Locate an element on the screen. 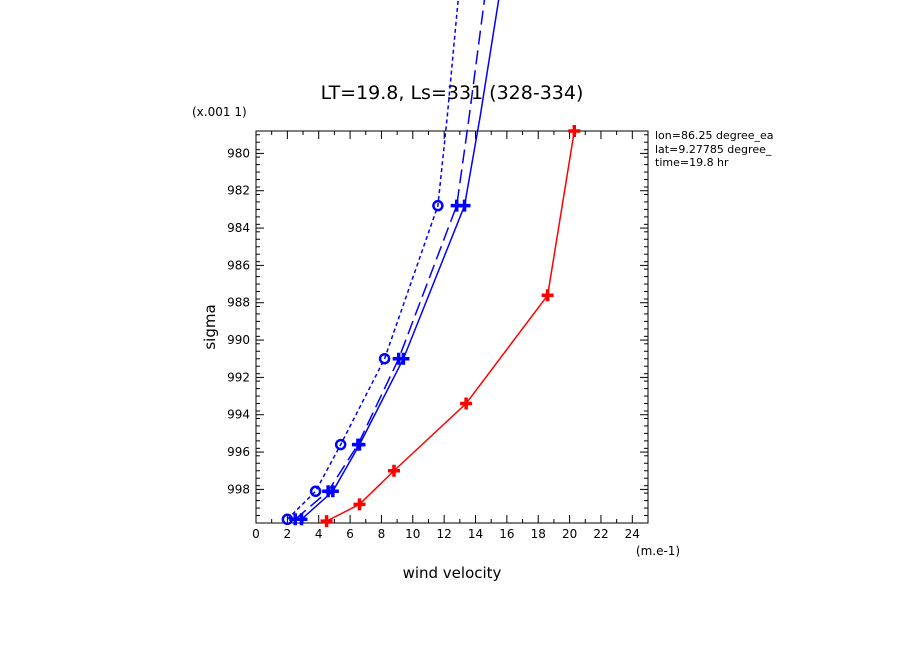  x-tick-label: 0 is located at coordinates (256, 534).